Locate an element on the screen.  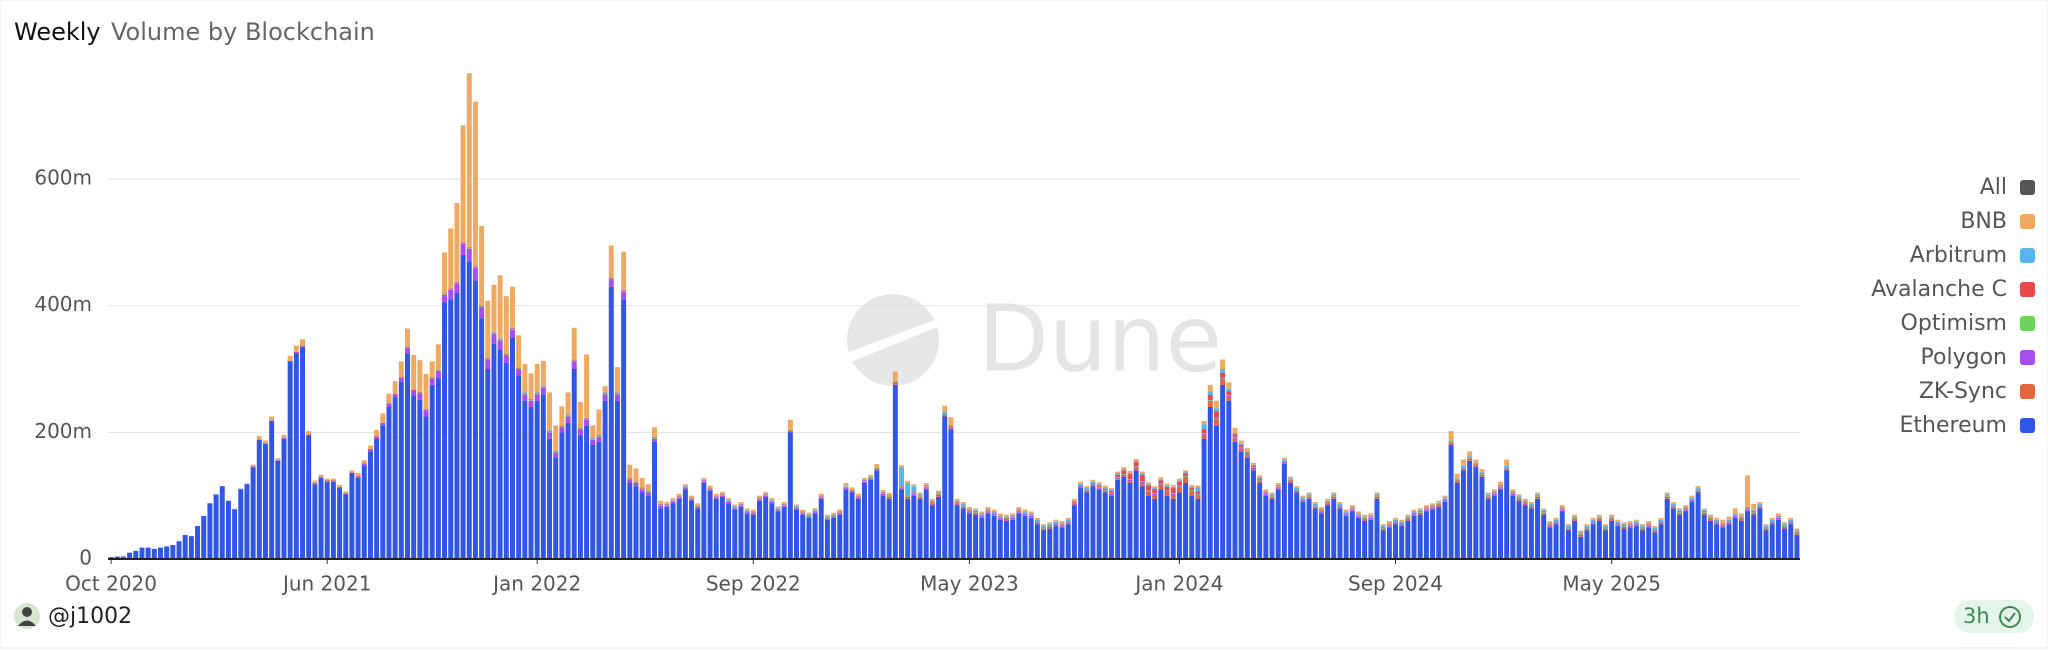
legend-label: Optimism is located at coordinates (1954, 323).